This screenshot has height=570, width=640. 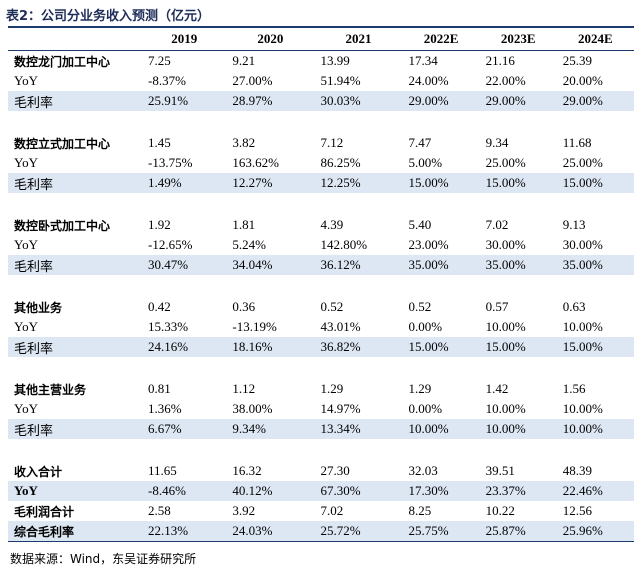 What do you see at coordinates (332, 142) in the screenshot?
I see `cell-value: 7.12` at bounding box center [332, 142].